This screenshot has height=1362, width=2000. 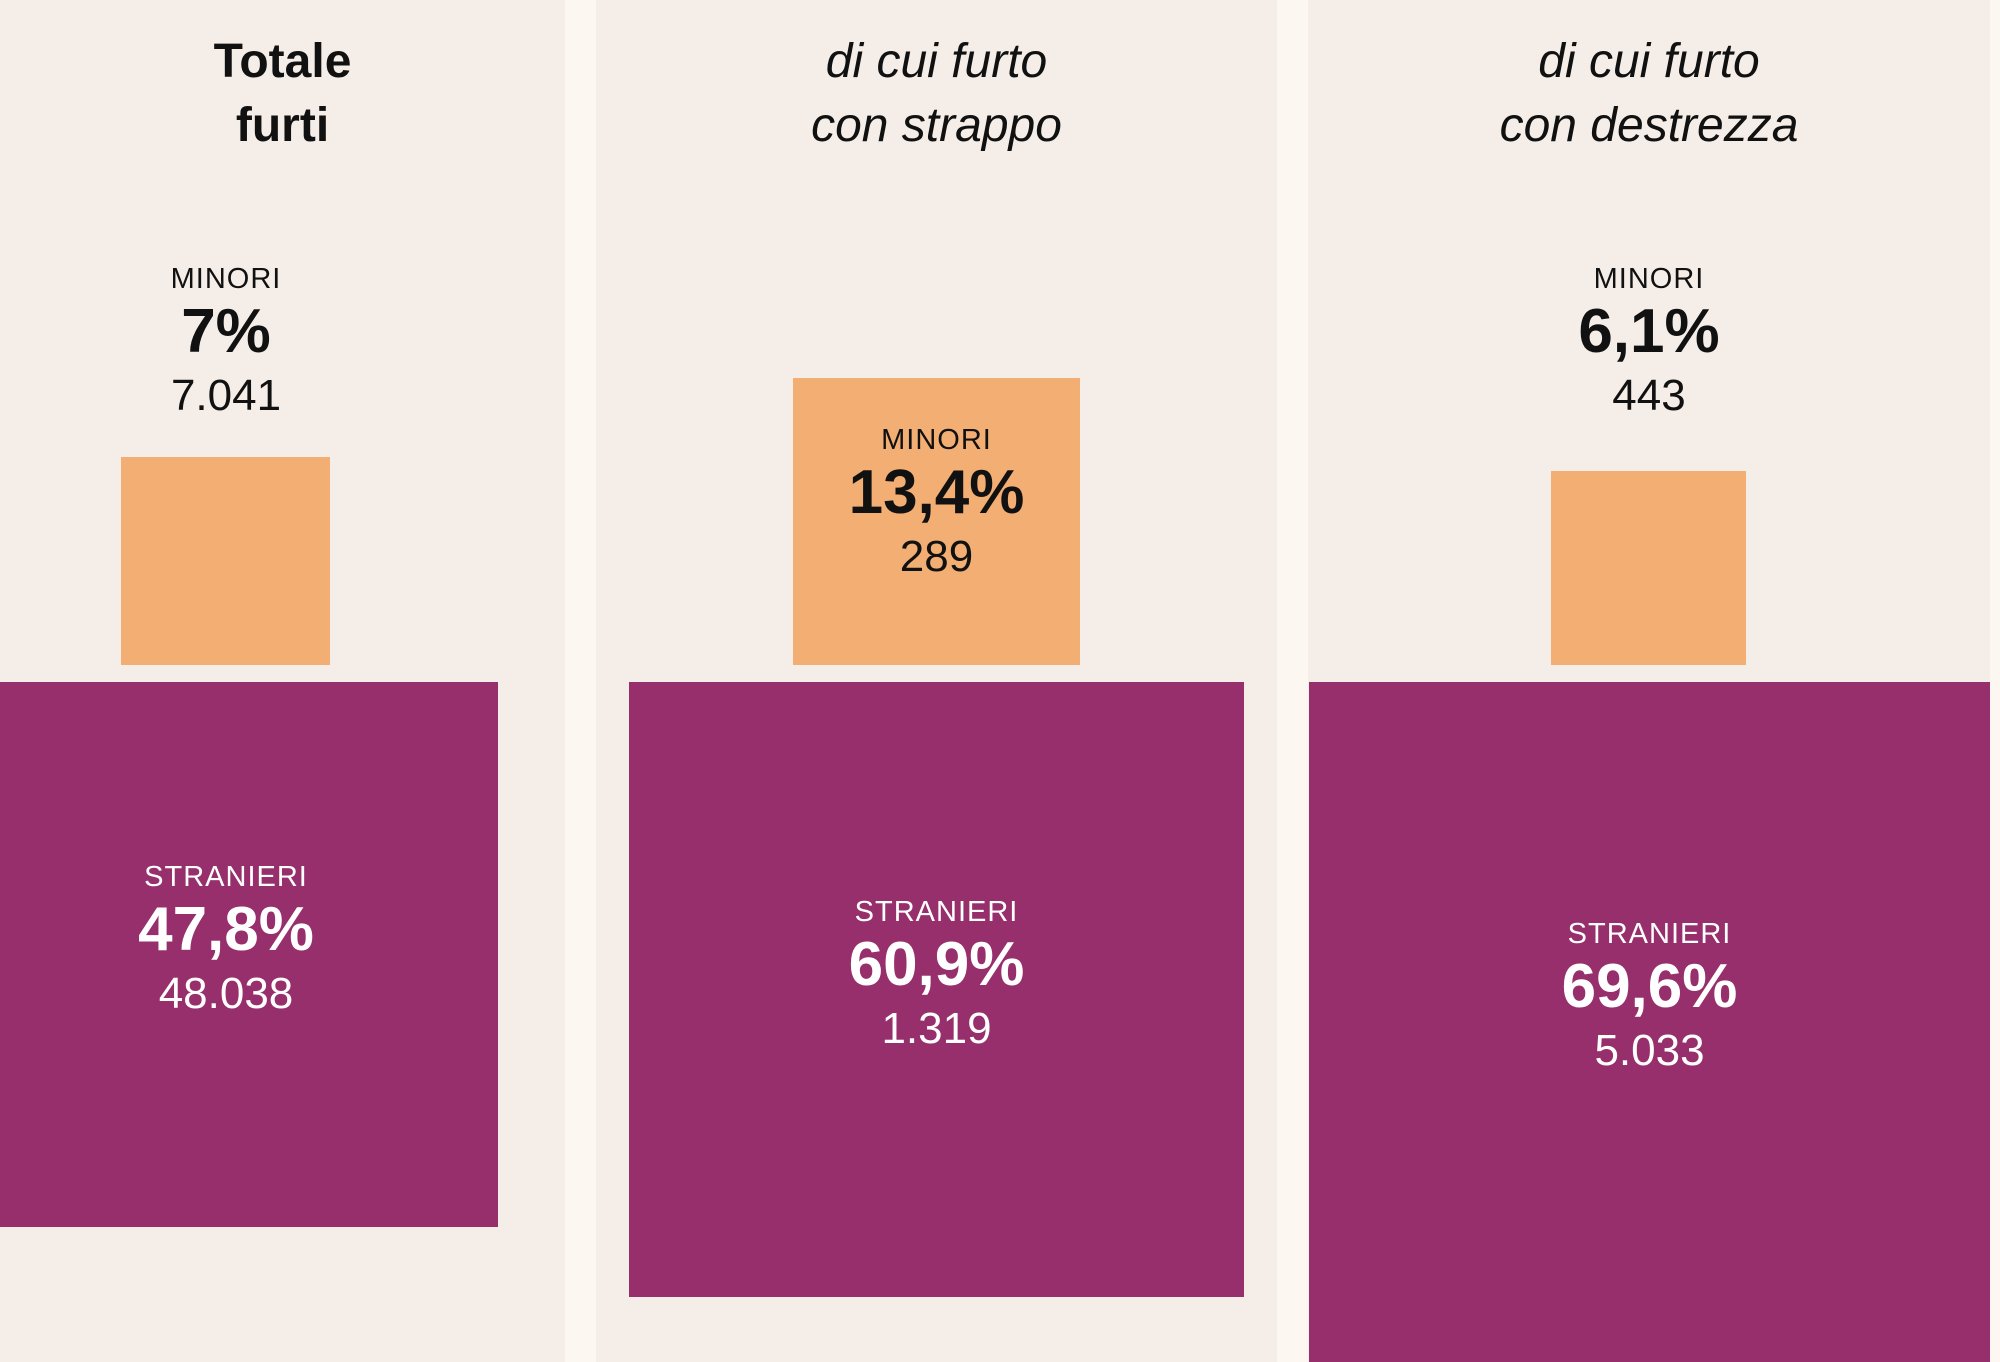 I want to click on minori-percent: 7%, so click(x=226, y=331).